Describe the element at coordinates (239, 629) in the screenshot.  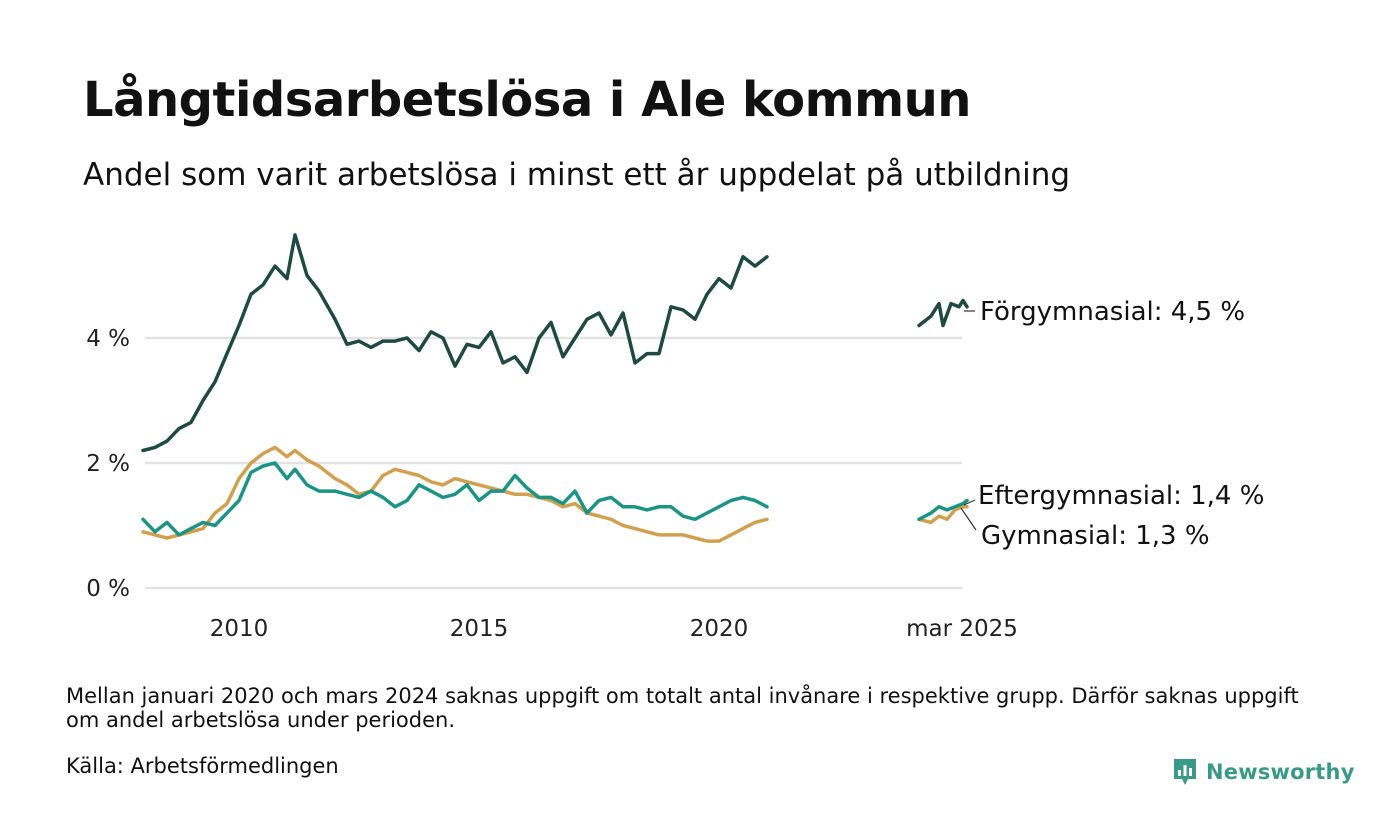
I see `x-tick-label: 2010` at that location.